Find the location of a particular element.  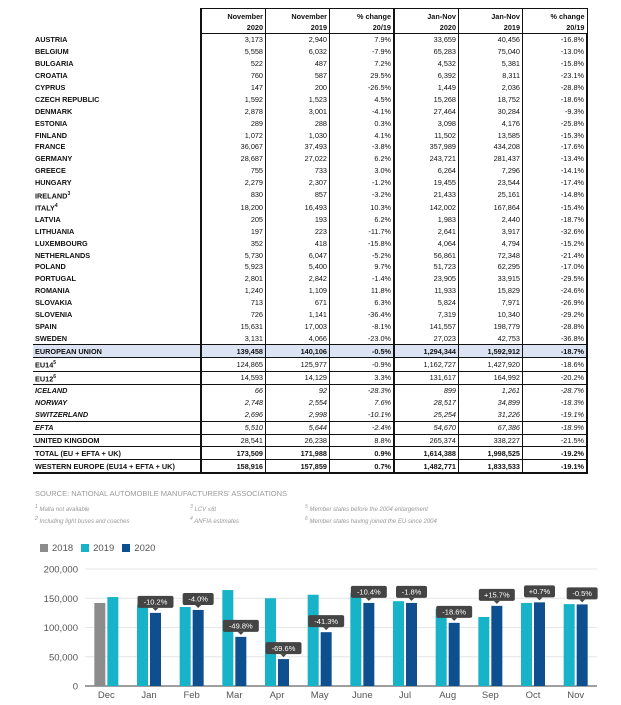

cell-value: -3.2% is located at coordinates (362, 194).